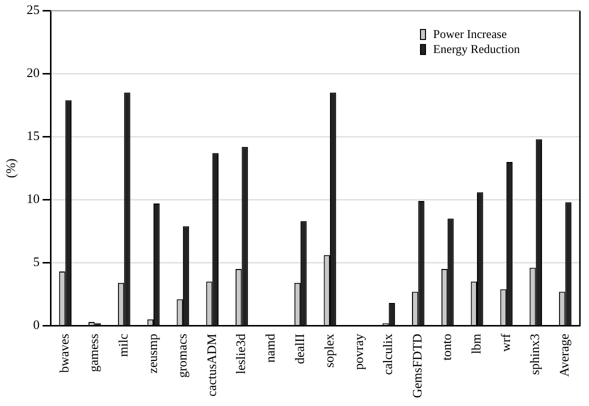 The height and width of the screenshot is (406, 589). I want to click on legend-label: Power Increase, so click(470, 34).